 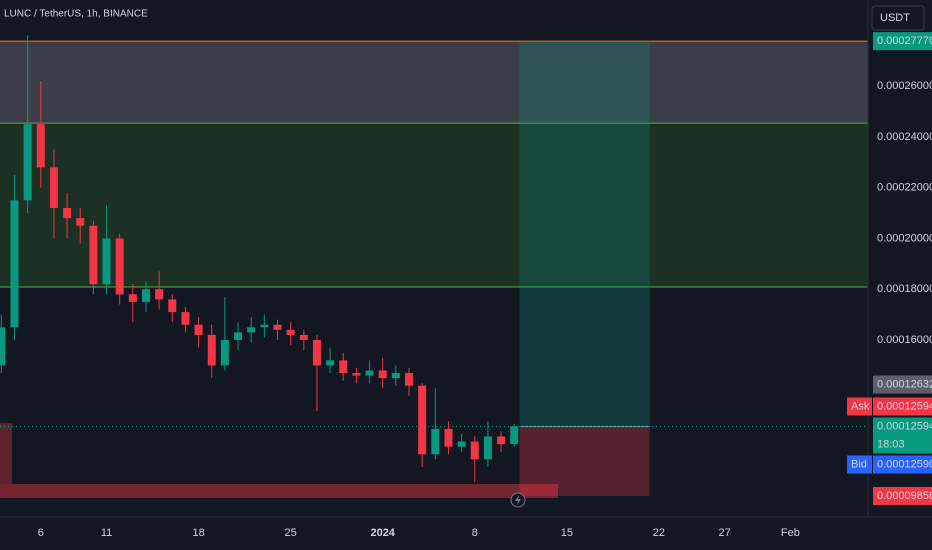 I want to click on x-tick-label: 27, so click(x=725, y=533).